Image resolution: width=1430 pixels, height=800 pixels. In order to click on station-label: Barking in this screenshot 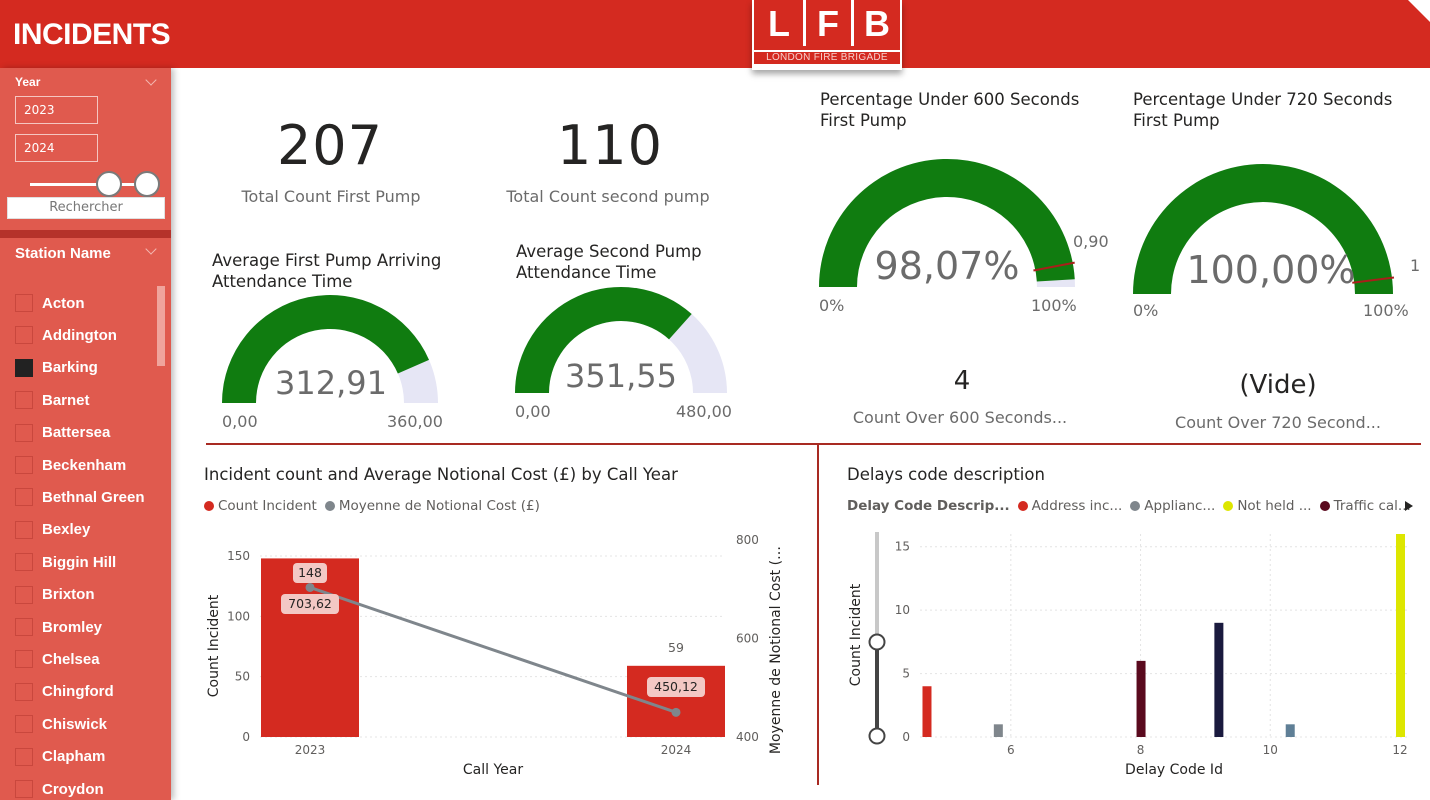, I will do `click(70, 368)`.